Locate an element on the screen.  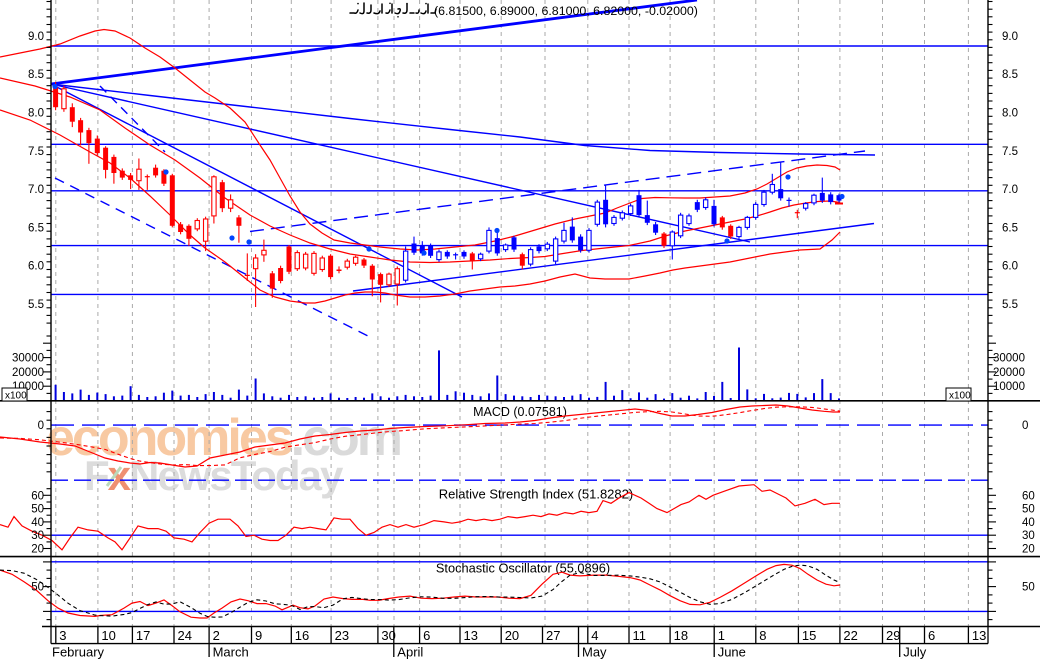
svg-text: May is located at coordinates (594, 652).